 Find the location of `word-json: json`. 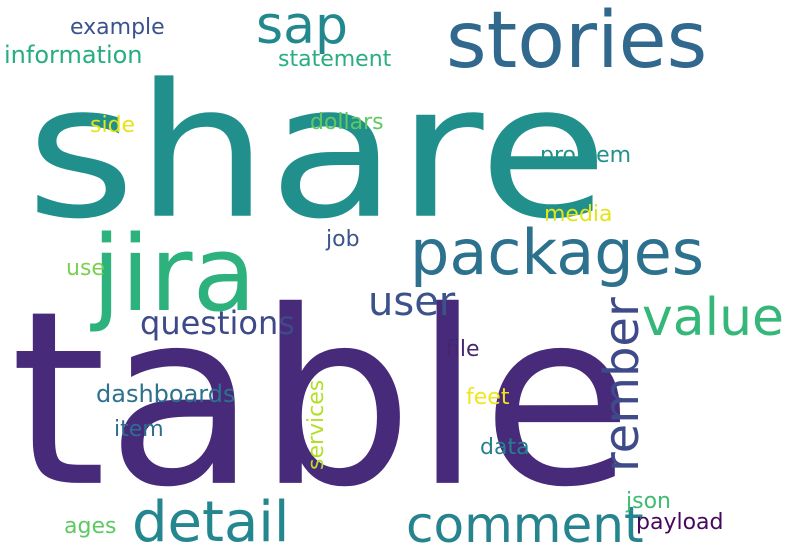

word-json: json is located at coordinates (648, 501).